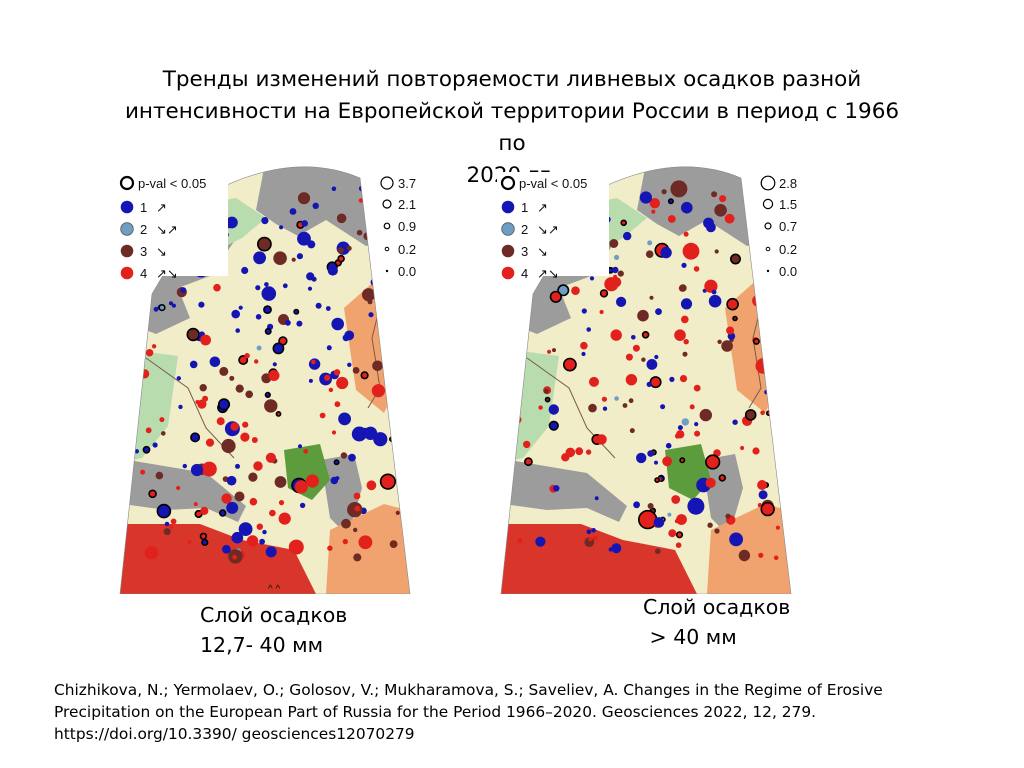 The width and height of the screenshot is (1024, 768). What do you see at coordinates (274, 615) in the screenshot?
I see `caption-line: Слой осадков` at bounding box center [274, 615].